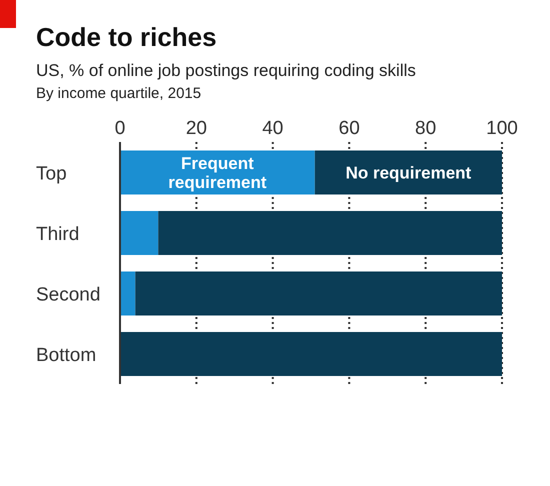  What do you see at coordinates (51, 173) in the screenshot?
I see `y-tick-label: Top` at bounding box center [51, 173].